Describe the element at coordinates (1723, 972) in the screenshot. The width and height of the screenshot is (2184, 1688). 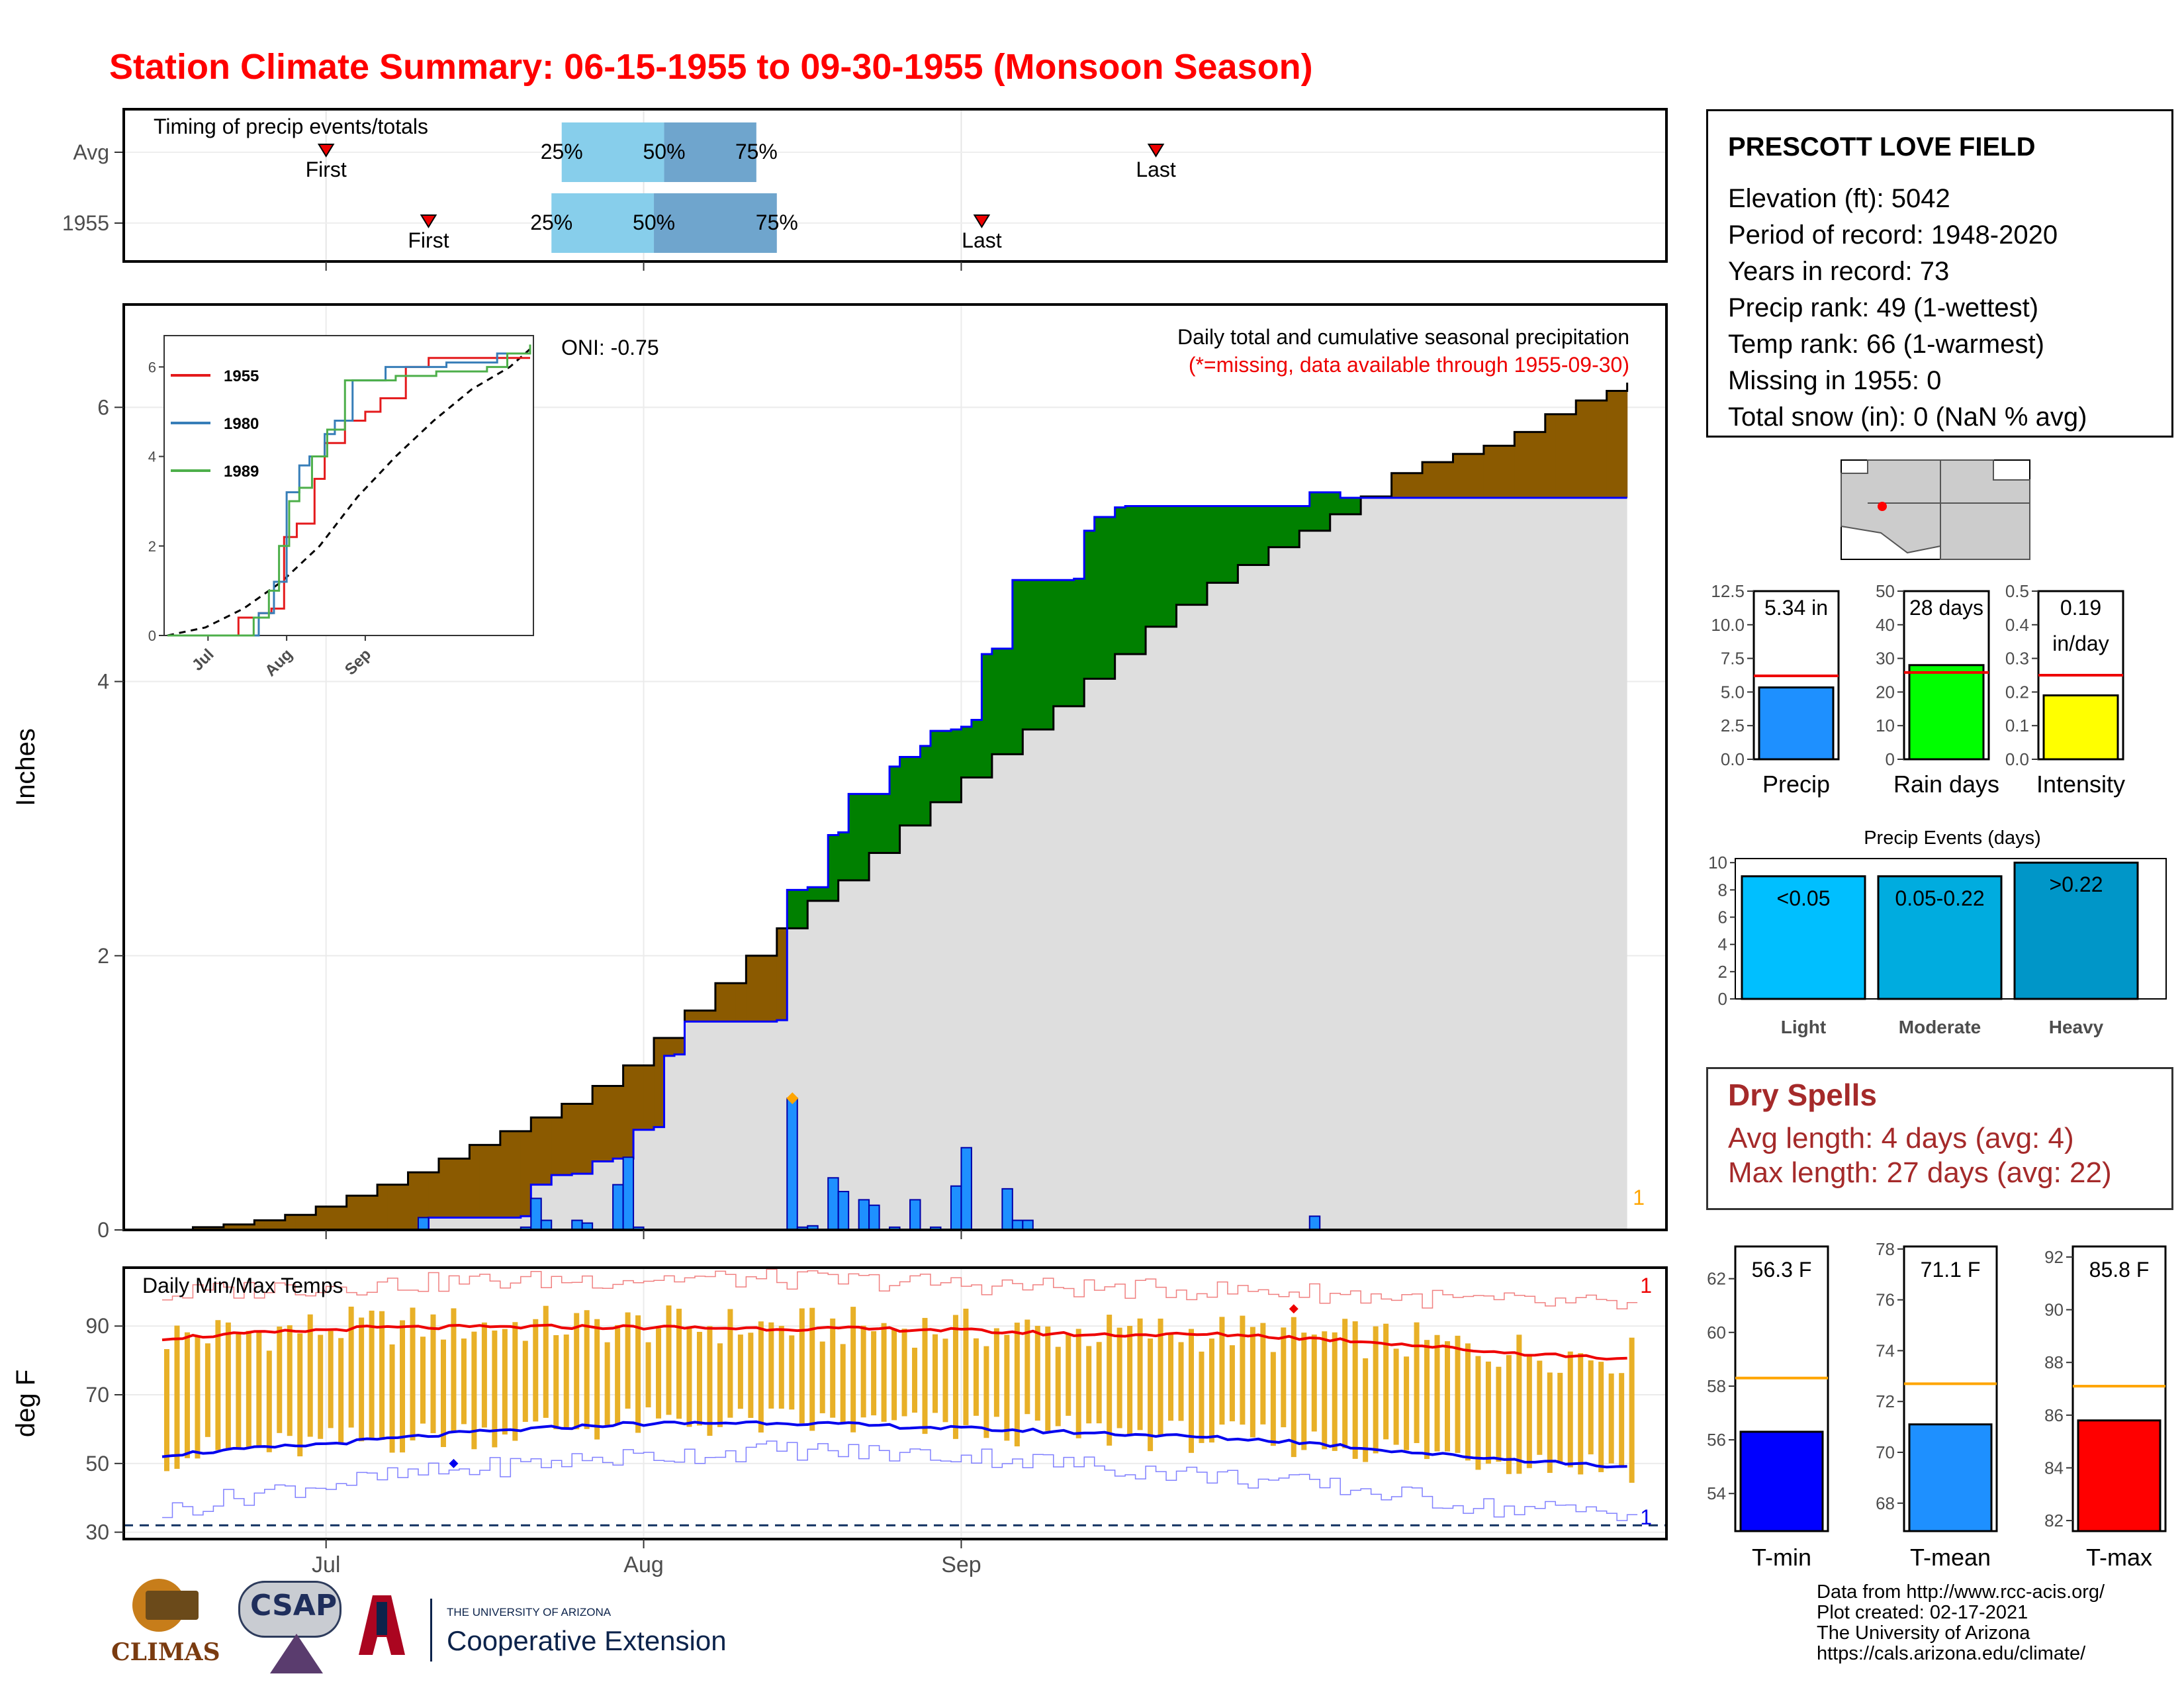
I see `events-tick-label: 2` at that location.